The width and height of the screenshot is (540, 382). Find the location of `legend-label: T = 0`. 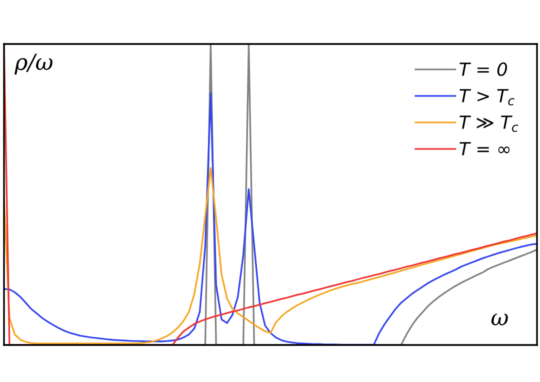

legend-label: T = 0 is located at coordinates (484, 69).